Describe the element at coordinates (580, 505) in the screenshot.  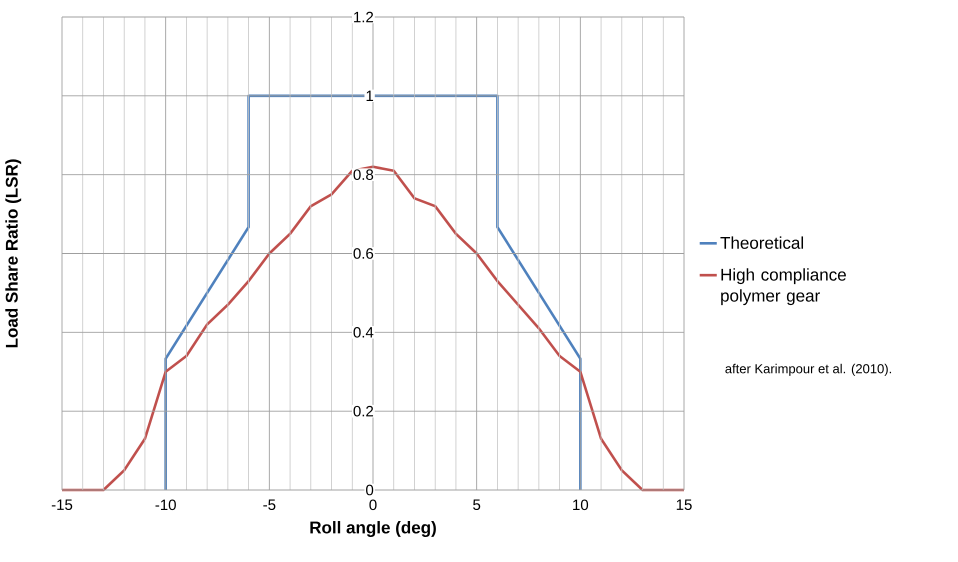
I see `x-tick-label: 10` at that location.